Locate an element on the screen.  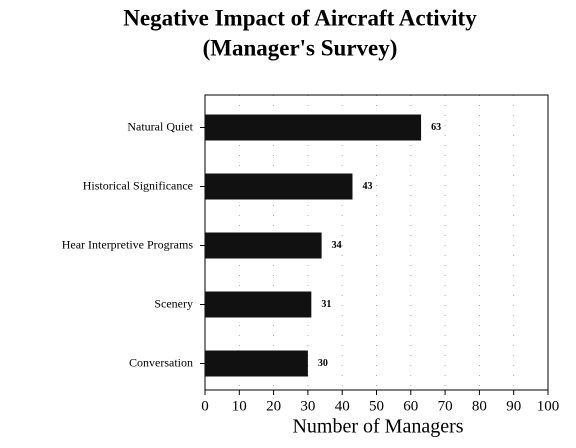
x-tick-label: 40 is located at coordinates (342, 406).